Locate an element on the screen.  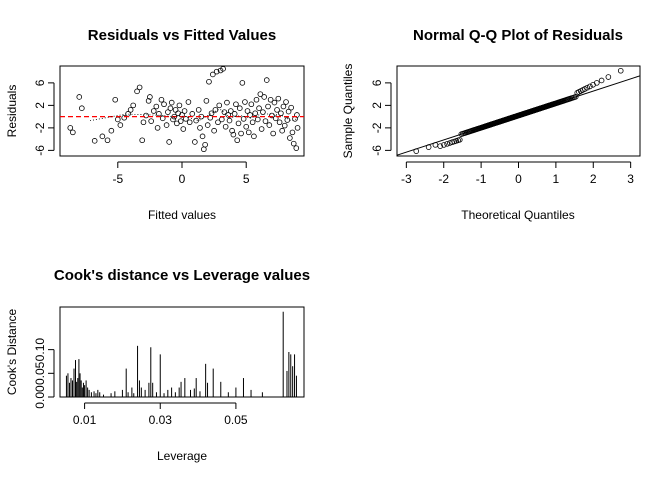
plot-frame is located at coordinates (182, 352).